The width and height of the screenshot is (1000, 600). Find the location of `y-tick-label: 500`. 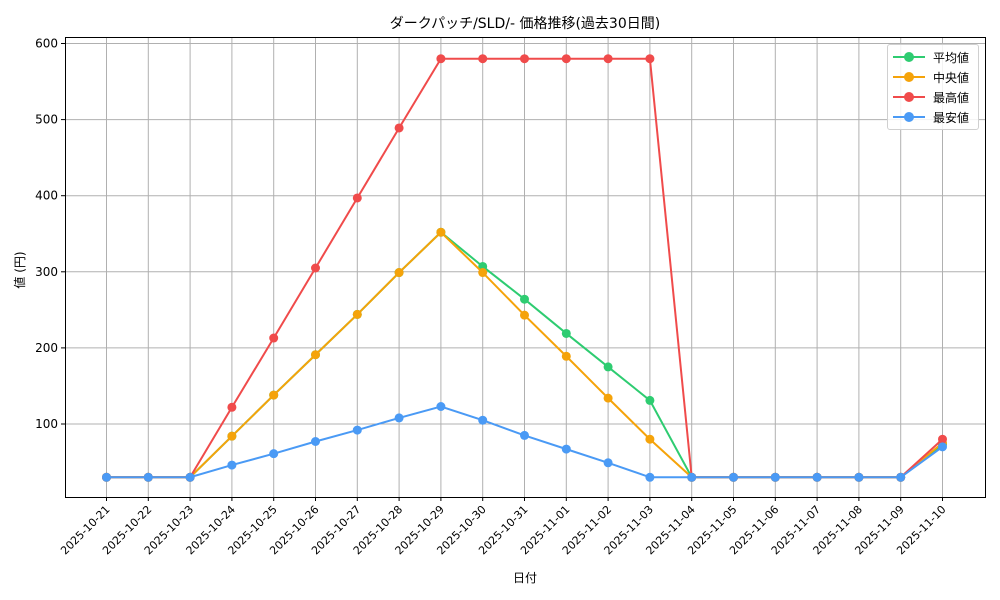

y-tick-label: 500 is located at coordinates (46, 120).